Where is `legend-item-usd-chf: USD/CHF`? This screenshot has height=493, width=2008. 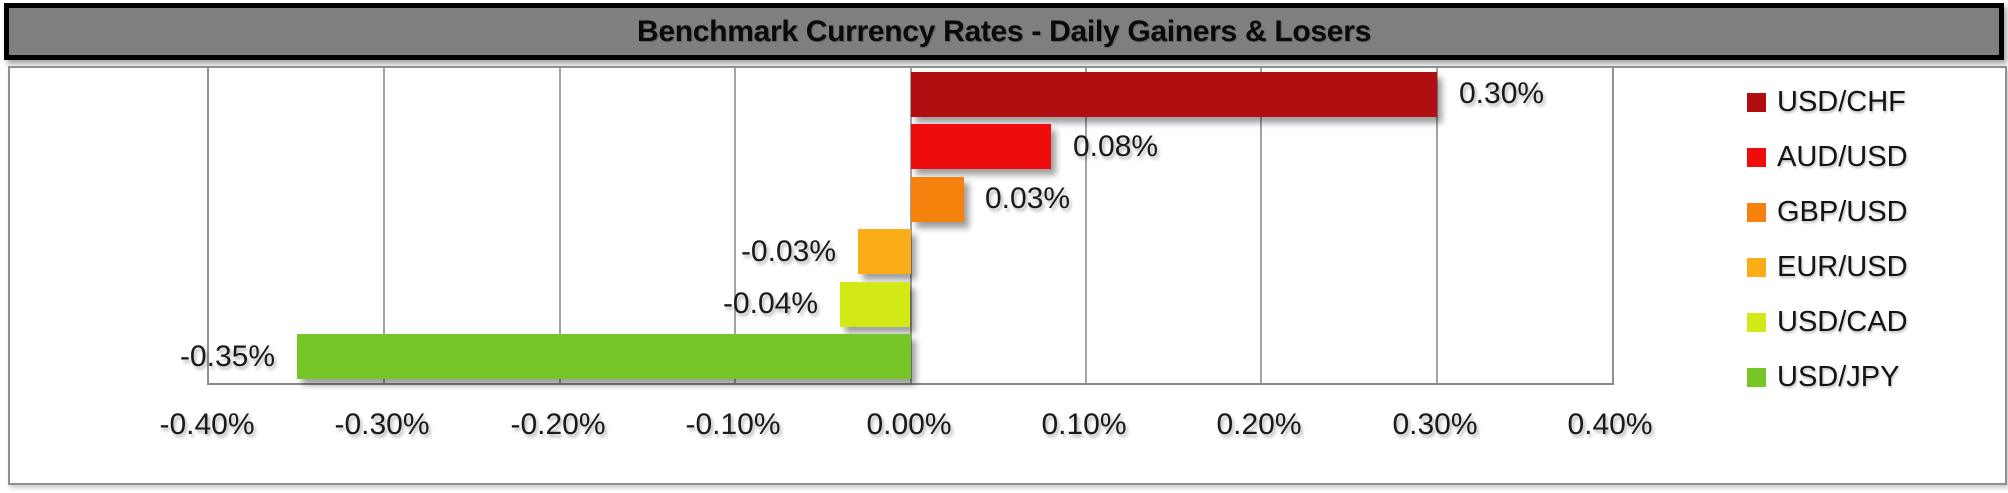 legend-item-usd-chf: USD/CHF is located at coordinates (1826, 101).